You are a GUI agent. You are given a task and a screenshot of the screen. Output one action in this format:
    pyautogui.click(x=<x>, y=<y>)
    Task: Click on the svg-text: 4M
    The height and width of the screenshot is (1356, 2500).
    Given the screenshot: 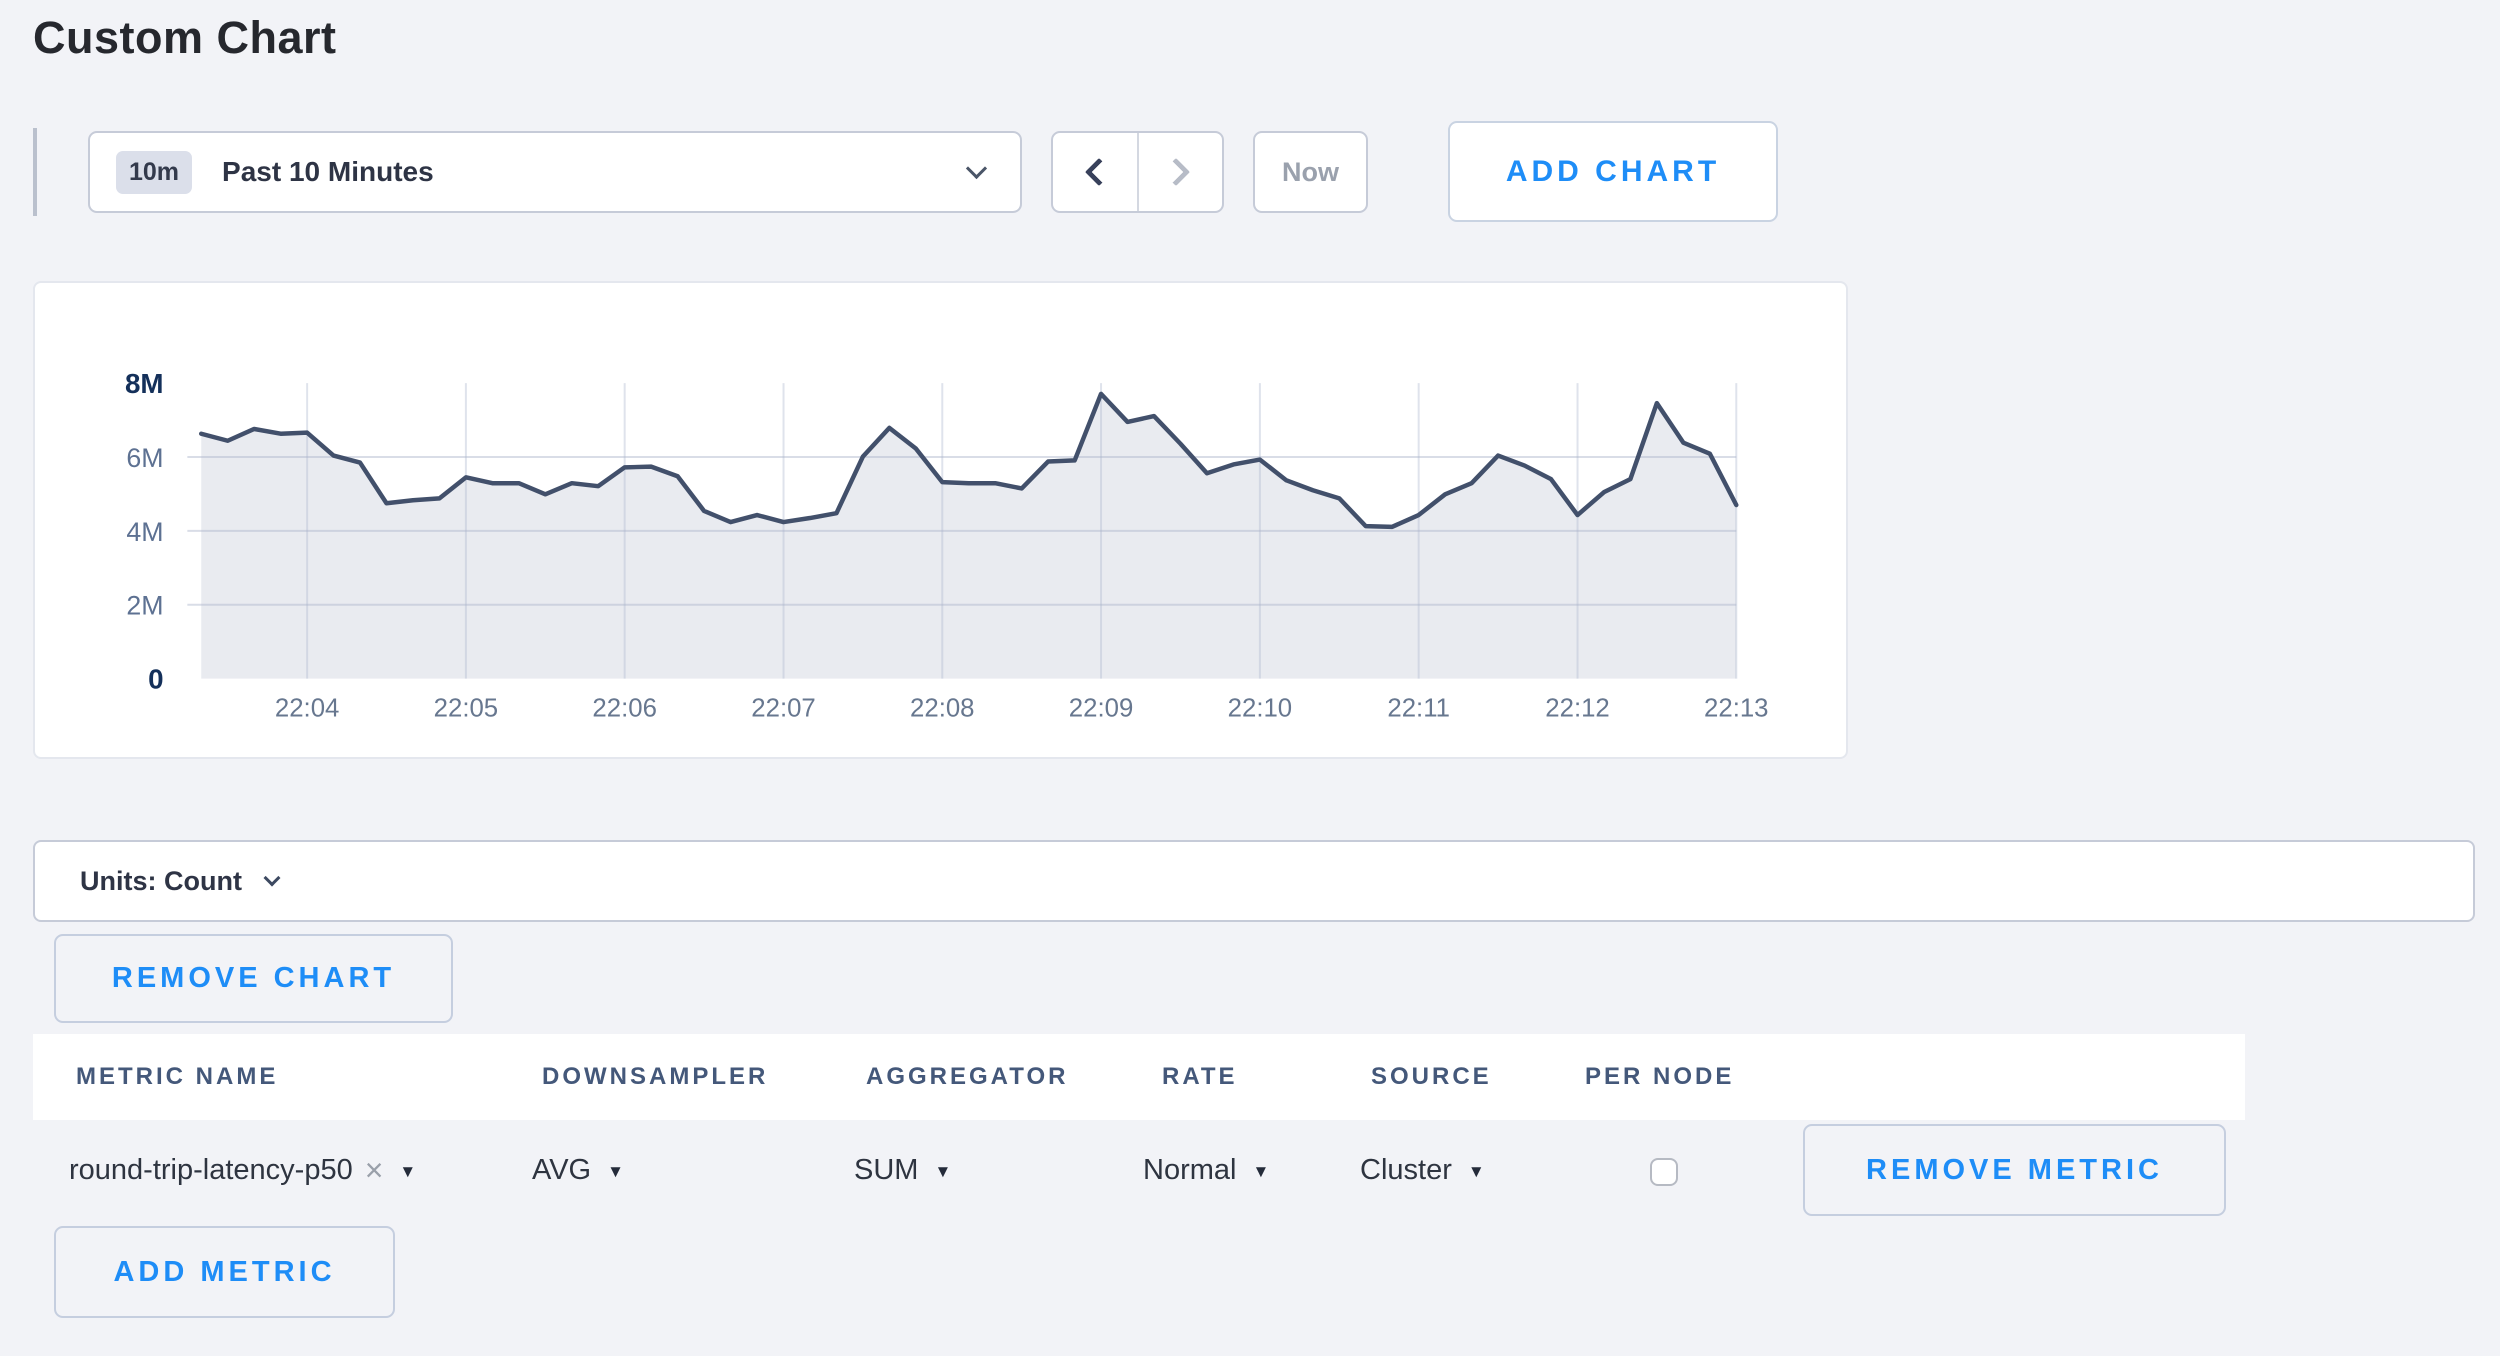 What is the action you would take?
    pyautogui.click(x=144, y=532)
    